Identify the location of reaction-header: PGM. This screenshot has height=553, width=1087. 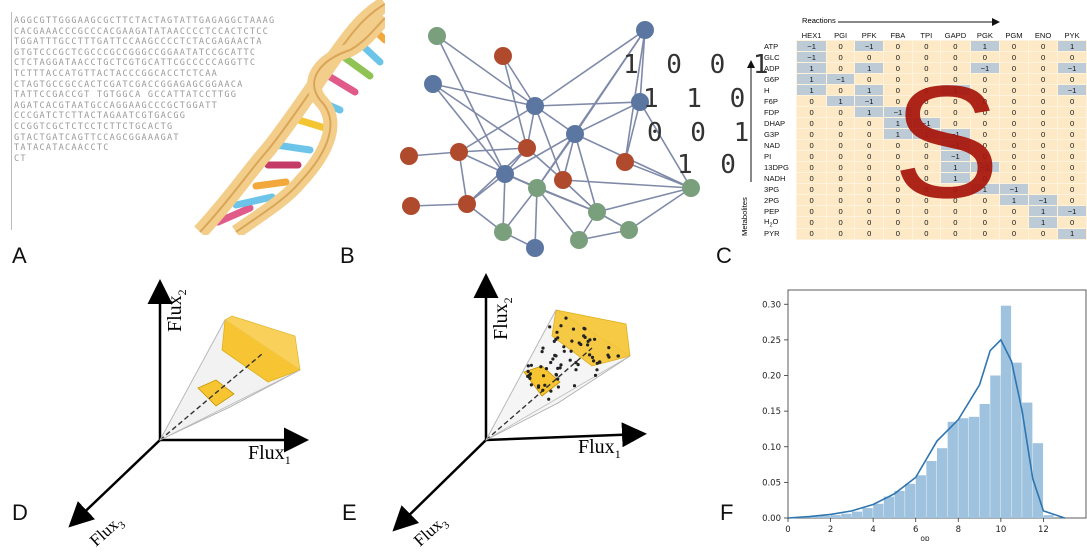
(1014, 35).